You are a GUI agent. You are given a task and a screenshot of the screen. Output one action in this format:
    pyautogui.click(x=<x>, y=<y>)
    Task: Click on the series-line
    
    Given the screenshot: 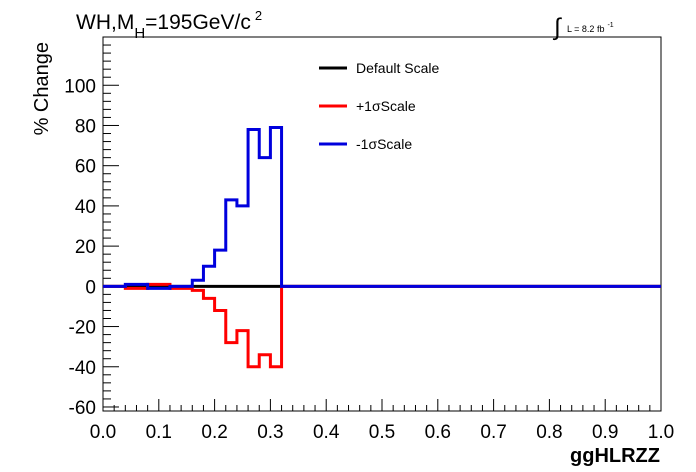 What is the action you would take?
    pyautogui.click(x=382, y=325)
    